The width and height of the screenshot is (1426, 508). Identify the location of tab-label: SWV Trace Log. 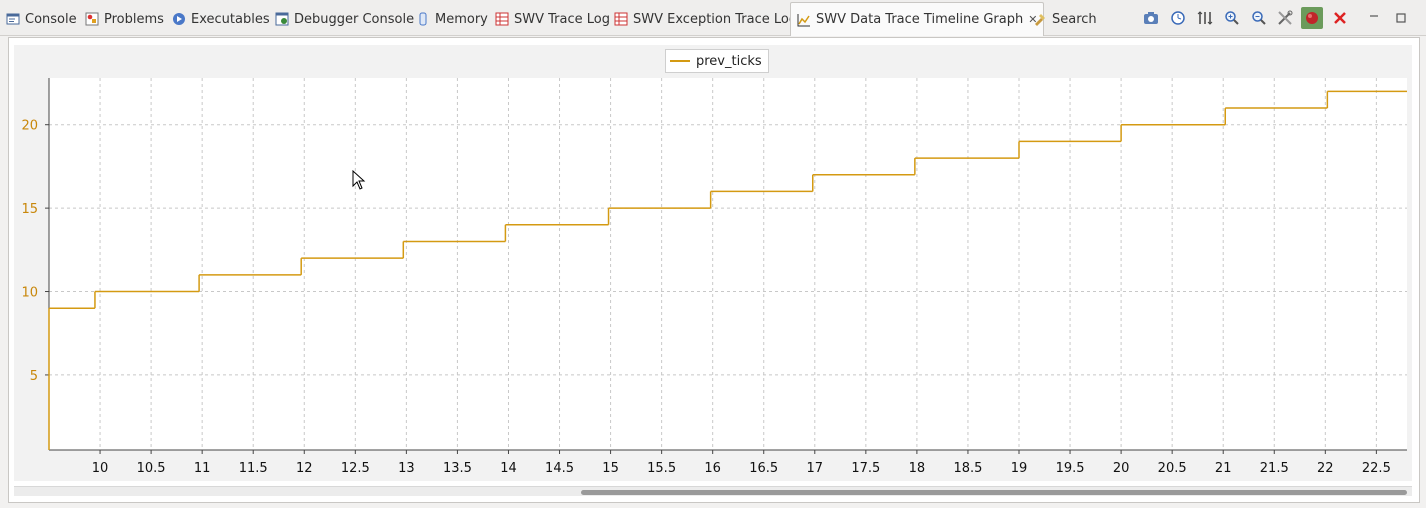
(562, 19).